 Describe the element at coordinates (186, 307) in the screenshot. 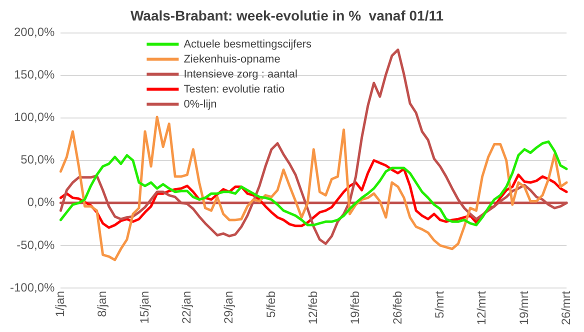

I see `x-tick-label: 22/jan` at that location.